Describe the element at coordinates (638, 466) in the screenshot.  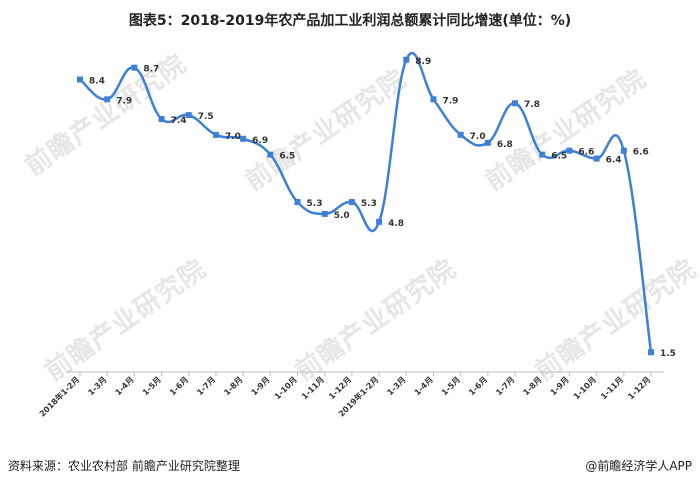
I see `brand-credit: @前瞻经济学人APP` at that location.